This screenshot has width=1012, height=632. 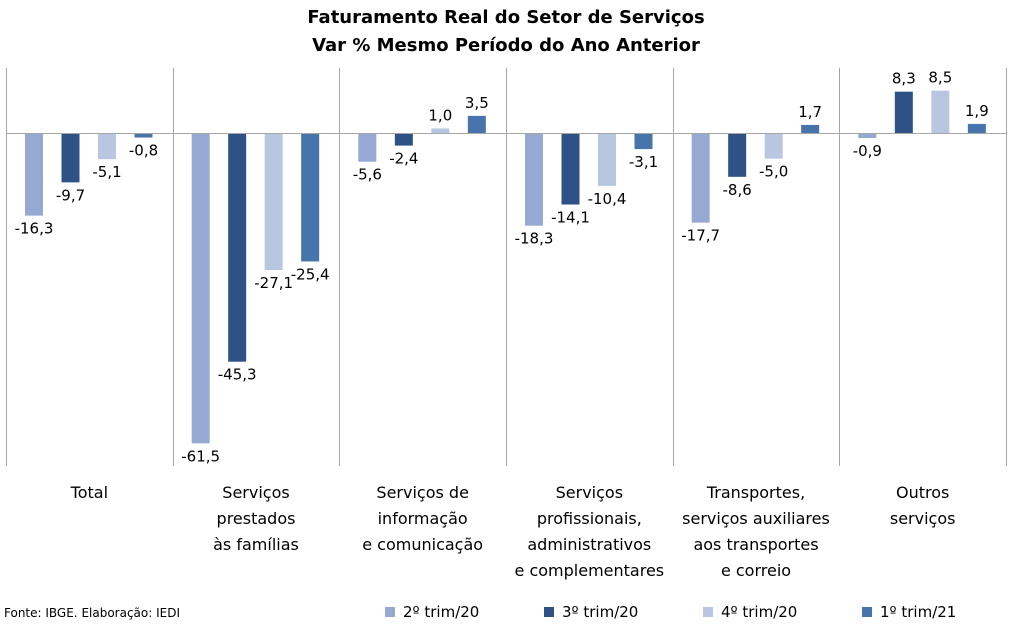 I want to click on category-label: e correio, so click(x=756, y=570).